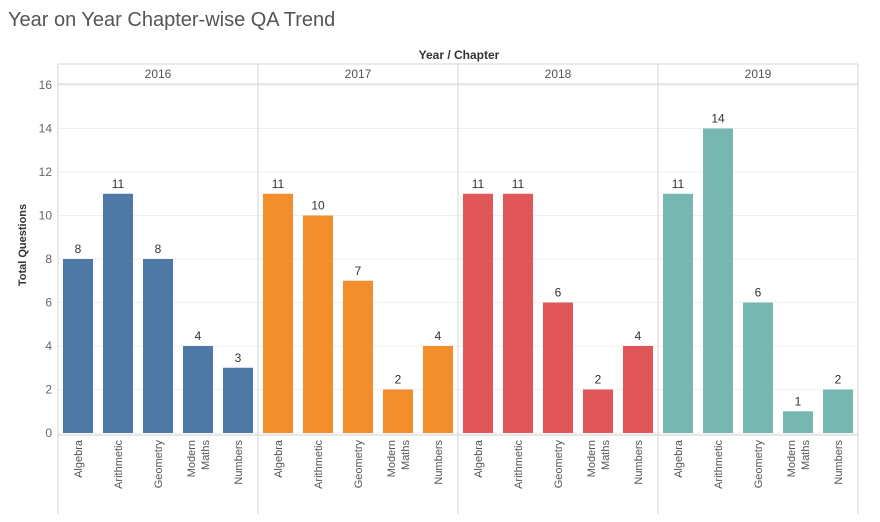 Image resolution: width=880 pixels, height=522 pixels. I want to click on header-label: Year / Chapter, so click(459, 55).